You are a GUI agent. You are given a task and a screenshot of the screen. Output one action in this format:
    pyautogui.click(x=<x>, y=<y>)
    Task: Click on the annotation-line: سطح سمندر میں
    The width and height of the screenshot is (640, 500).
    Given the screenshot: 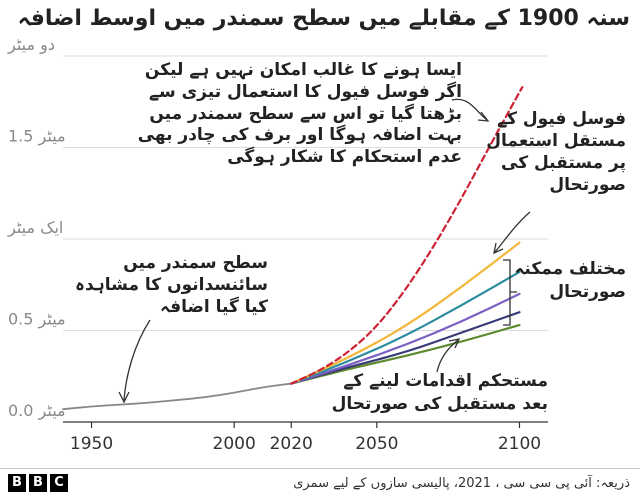 What is the action you would take?
    pyautogui.click(x=195, y=263)
    